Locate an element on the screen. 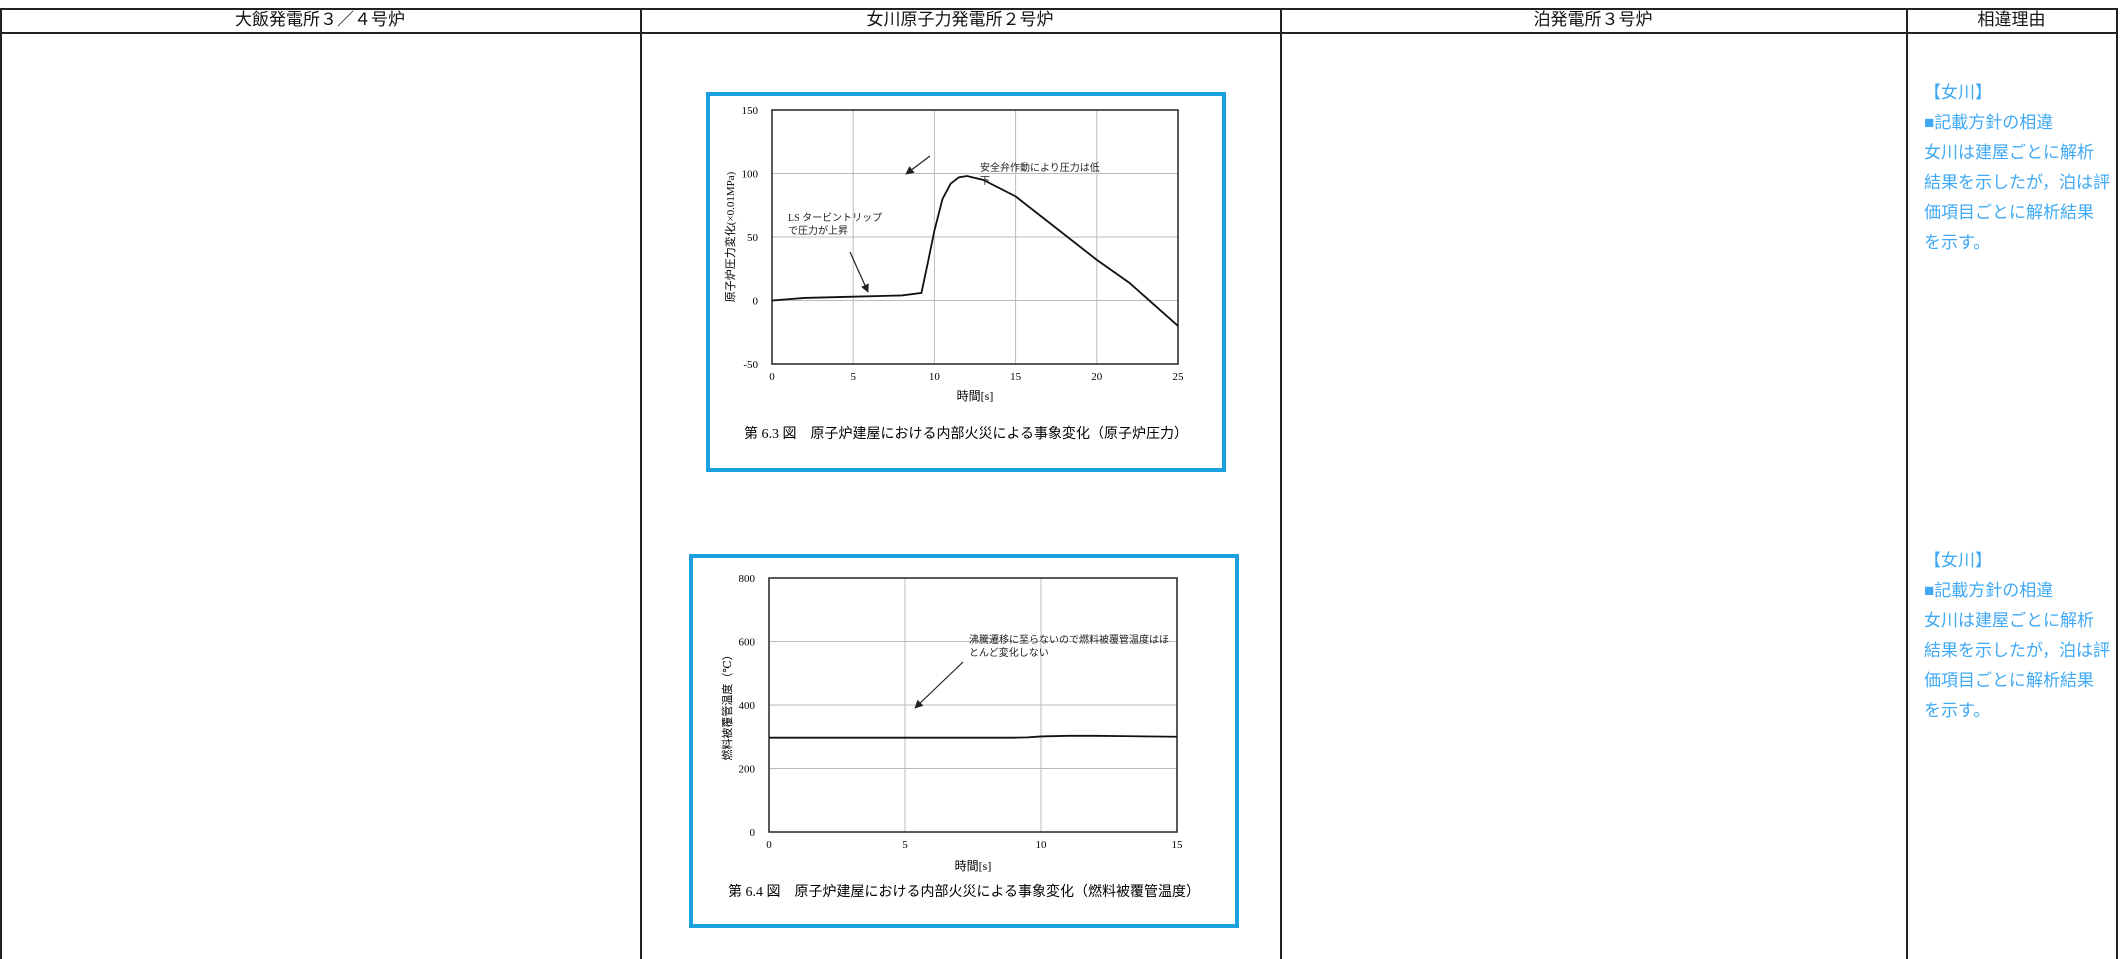 The height and width of the screenshot is (959, 2123). y-tick-label: 200 is located at coordinates (747, 770).